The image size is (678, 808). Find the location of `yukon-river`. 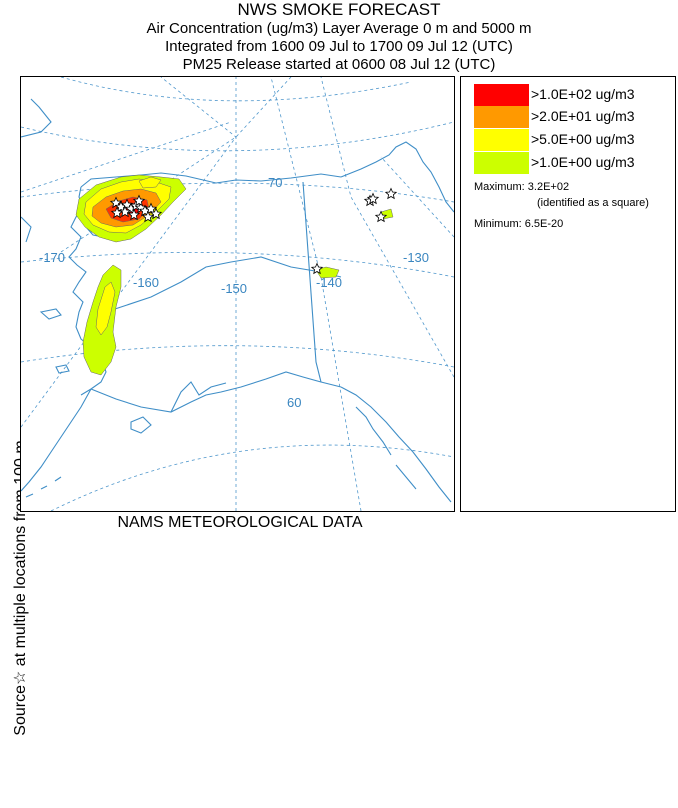

yukon-river is located at coordinates (216, 287).